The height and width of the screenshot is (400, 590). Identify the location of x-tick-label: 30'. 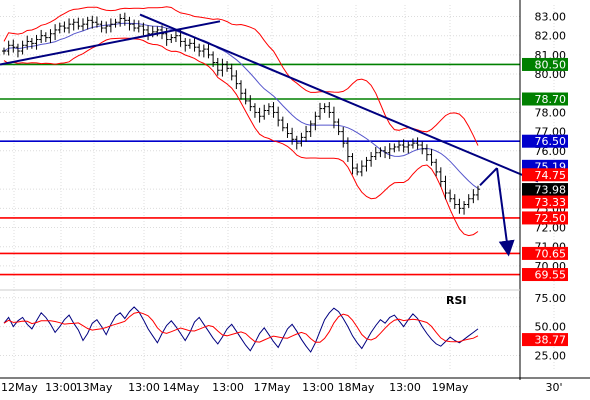
(553, 387).